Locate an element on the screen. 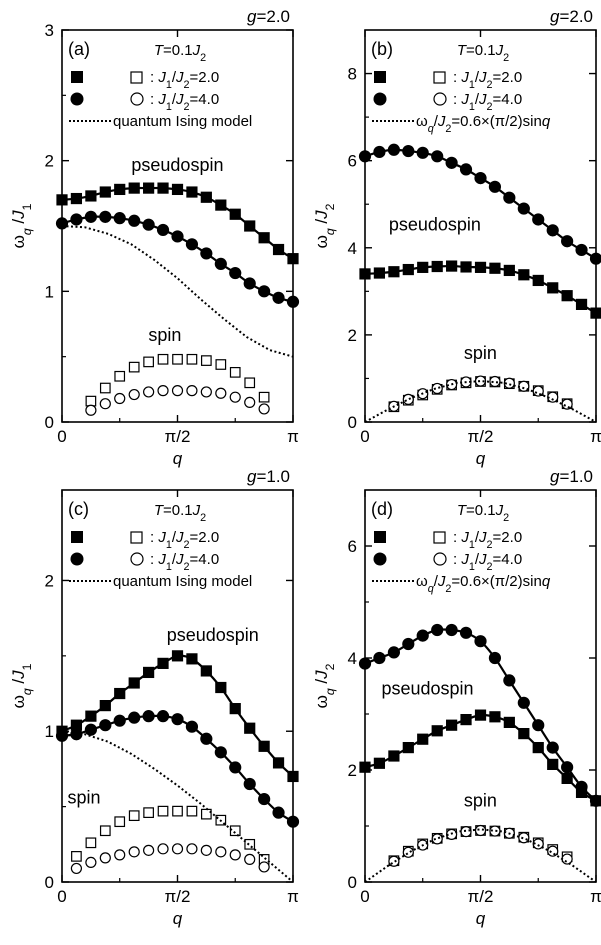 The image size is (601, 945). legend-label: : J1/J2=2.0 is located at coordinates (487, 540).